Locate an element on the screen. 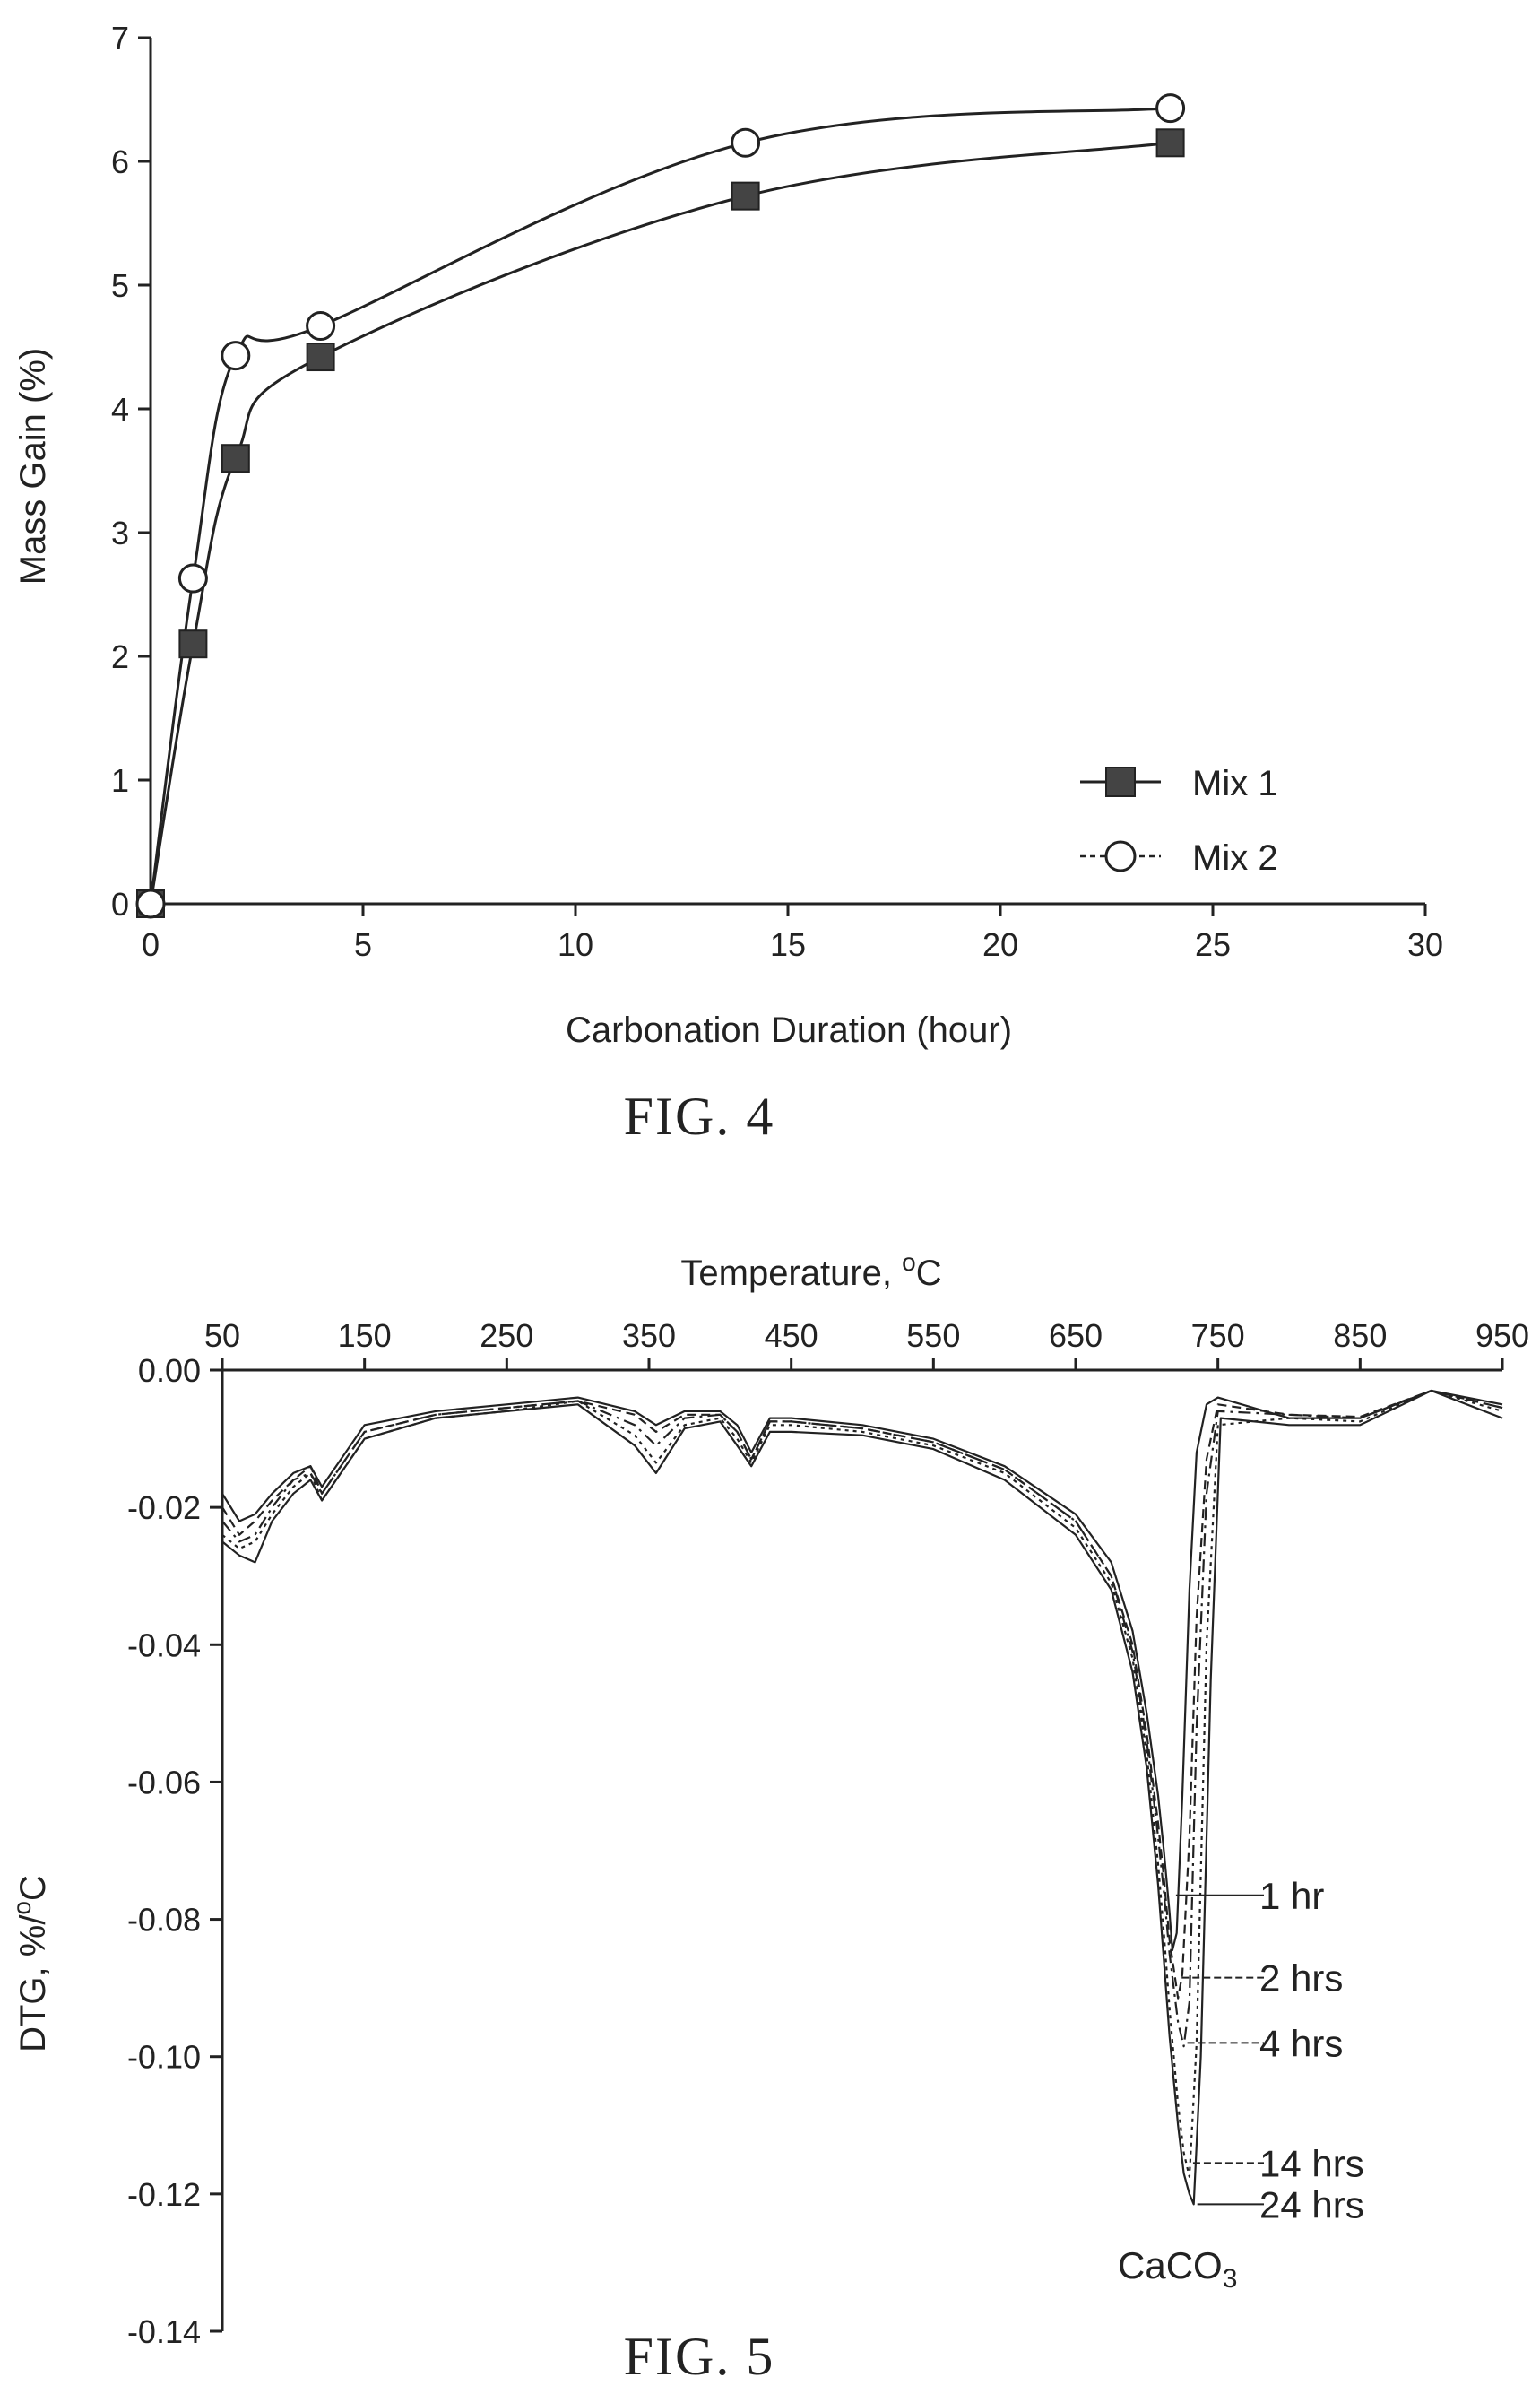 The width and height of the screenshot is (1540, 2403). fig5-x-tick-label: 450 is located at coordinates (791, 1335).